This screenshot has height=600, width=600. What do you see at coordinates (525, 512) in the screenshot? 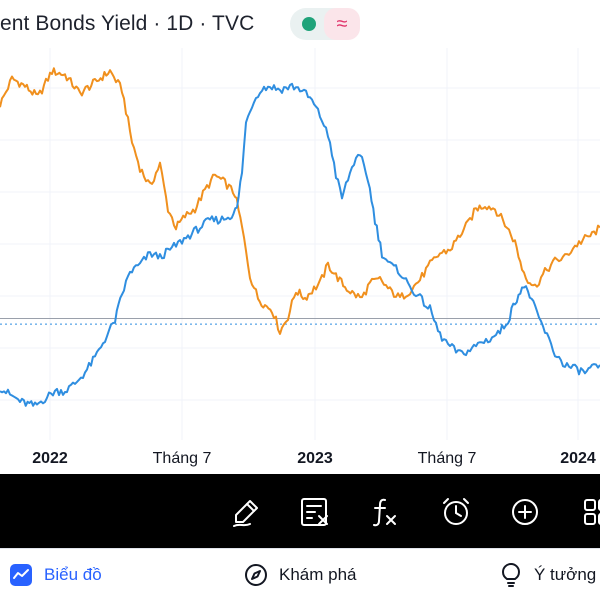
I see `add-circle-icon` at bounding box center [525, 512].